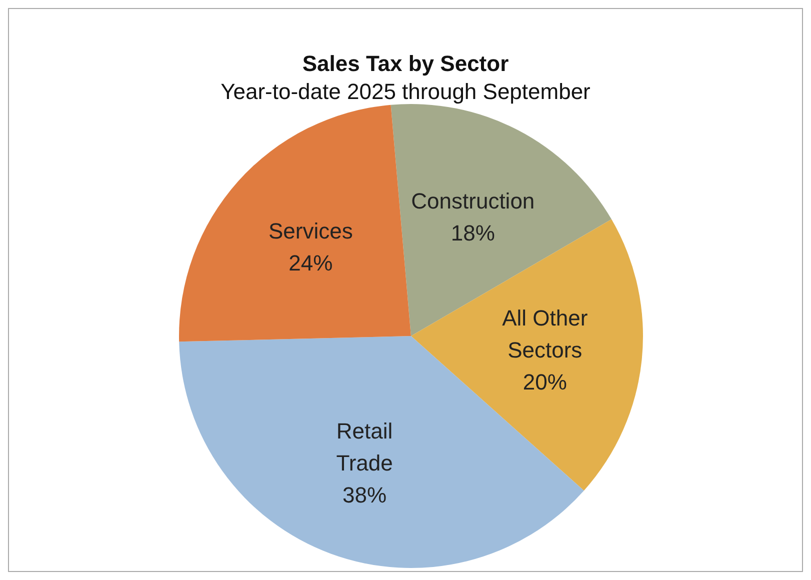 The image size is (811, 580). Describe the element at coordinates (364, 446) in the screenshot. I see `slice-label: Retail Trade` at that location.